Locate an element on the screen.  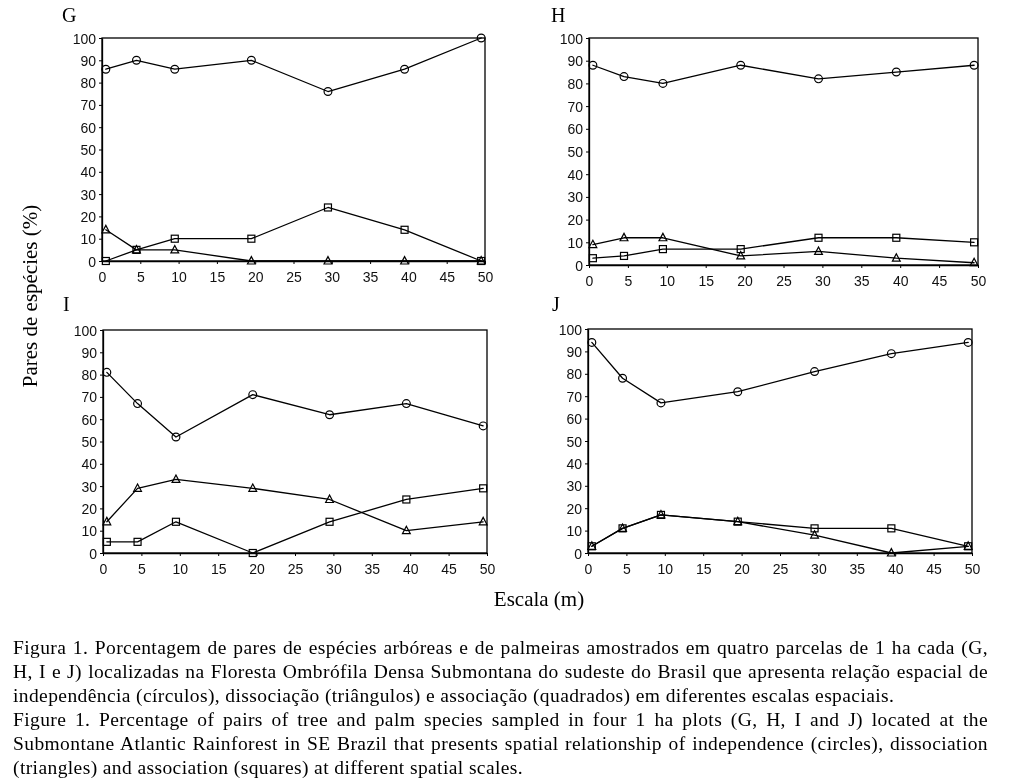
caption: Figure 1. Percentage of pairs of tree and palm species sampled in four 1 ha plots (G, H, I and J) located at the Submontane Atlantic Rainforest in SE Brazil that presents spatial relationship of independence (circles), dissociation (triangles) and association (squares) at different spatial scales. is located at coordinates (500, 744).